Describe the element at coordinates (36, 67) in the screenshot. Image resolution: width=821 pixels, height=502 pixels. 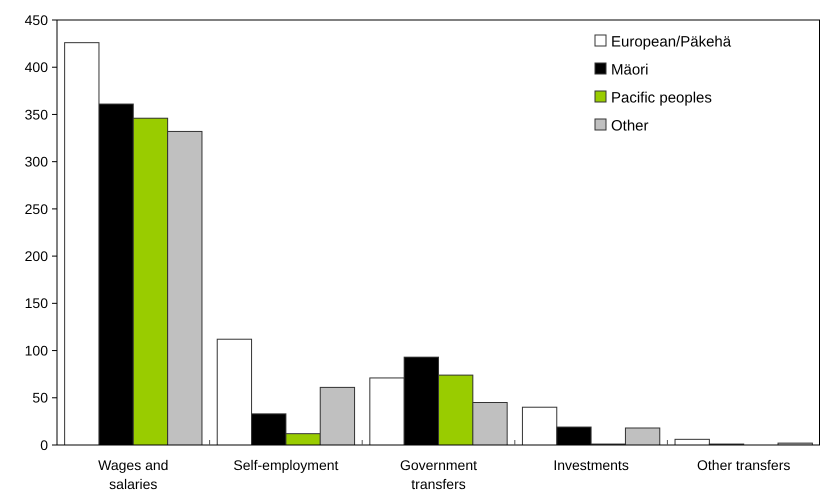
I see `y-tick-label: 400` at that location.